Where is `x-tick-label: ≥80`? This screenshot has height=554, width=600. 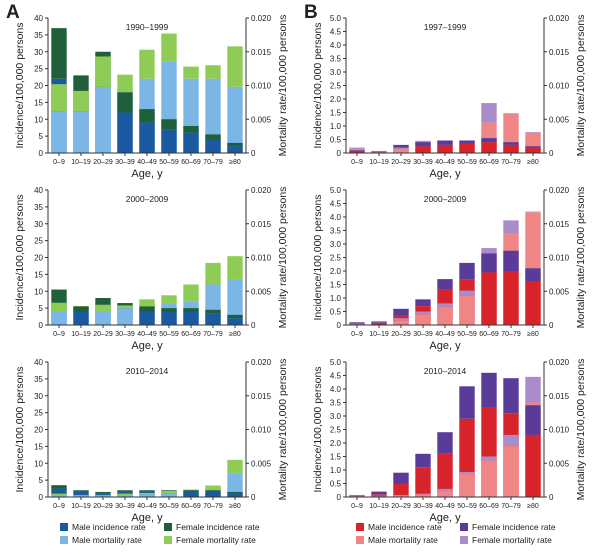 x-tick-label: ≥80 is located at coordinates (533, 162).